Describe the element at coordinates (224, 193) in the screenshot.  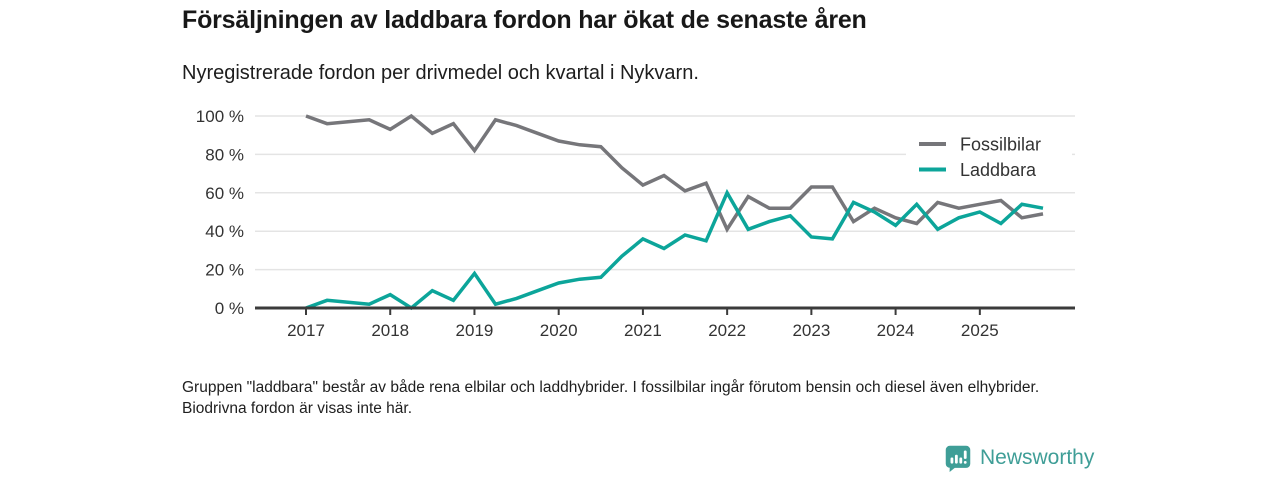
I see `y-axis-tick-label: 60 %` at that location.